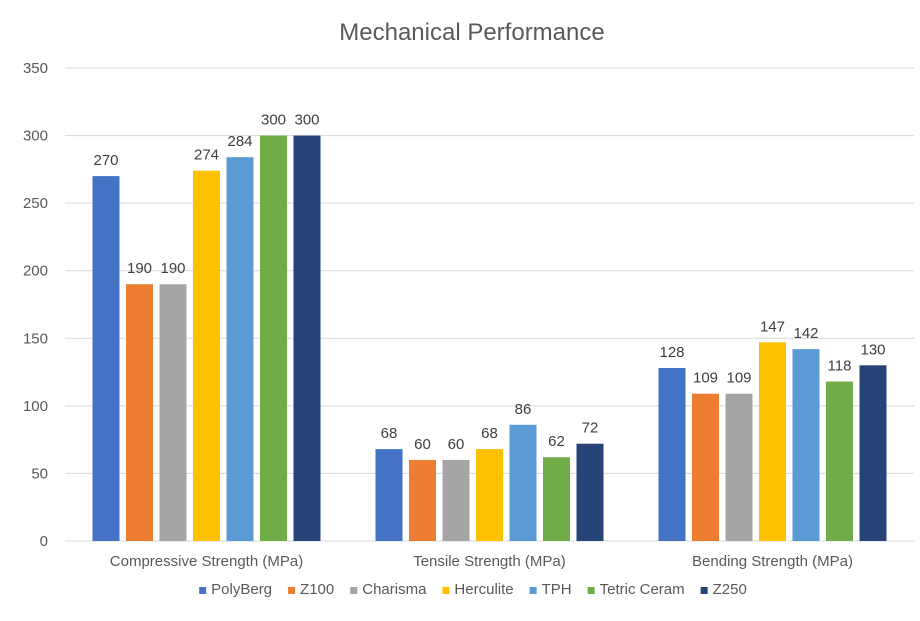  What do you see at coordinates (840, 366) in the screenshot?
I see `data-label: 118` at bounding box center [840, 366].